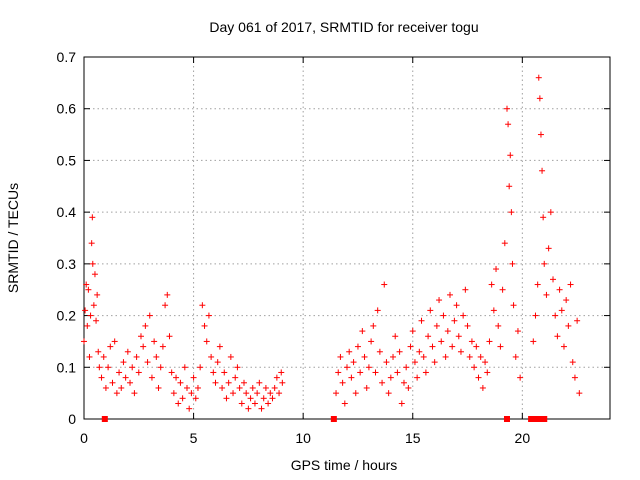 Image resolution: width=640 pixels, height=480 pixels. I want to click on y-tick-label: 0.5, so click(67, 160).